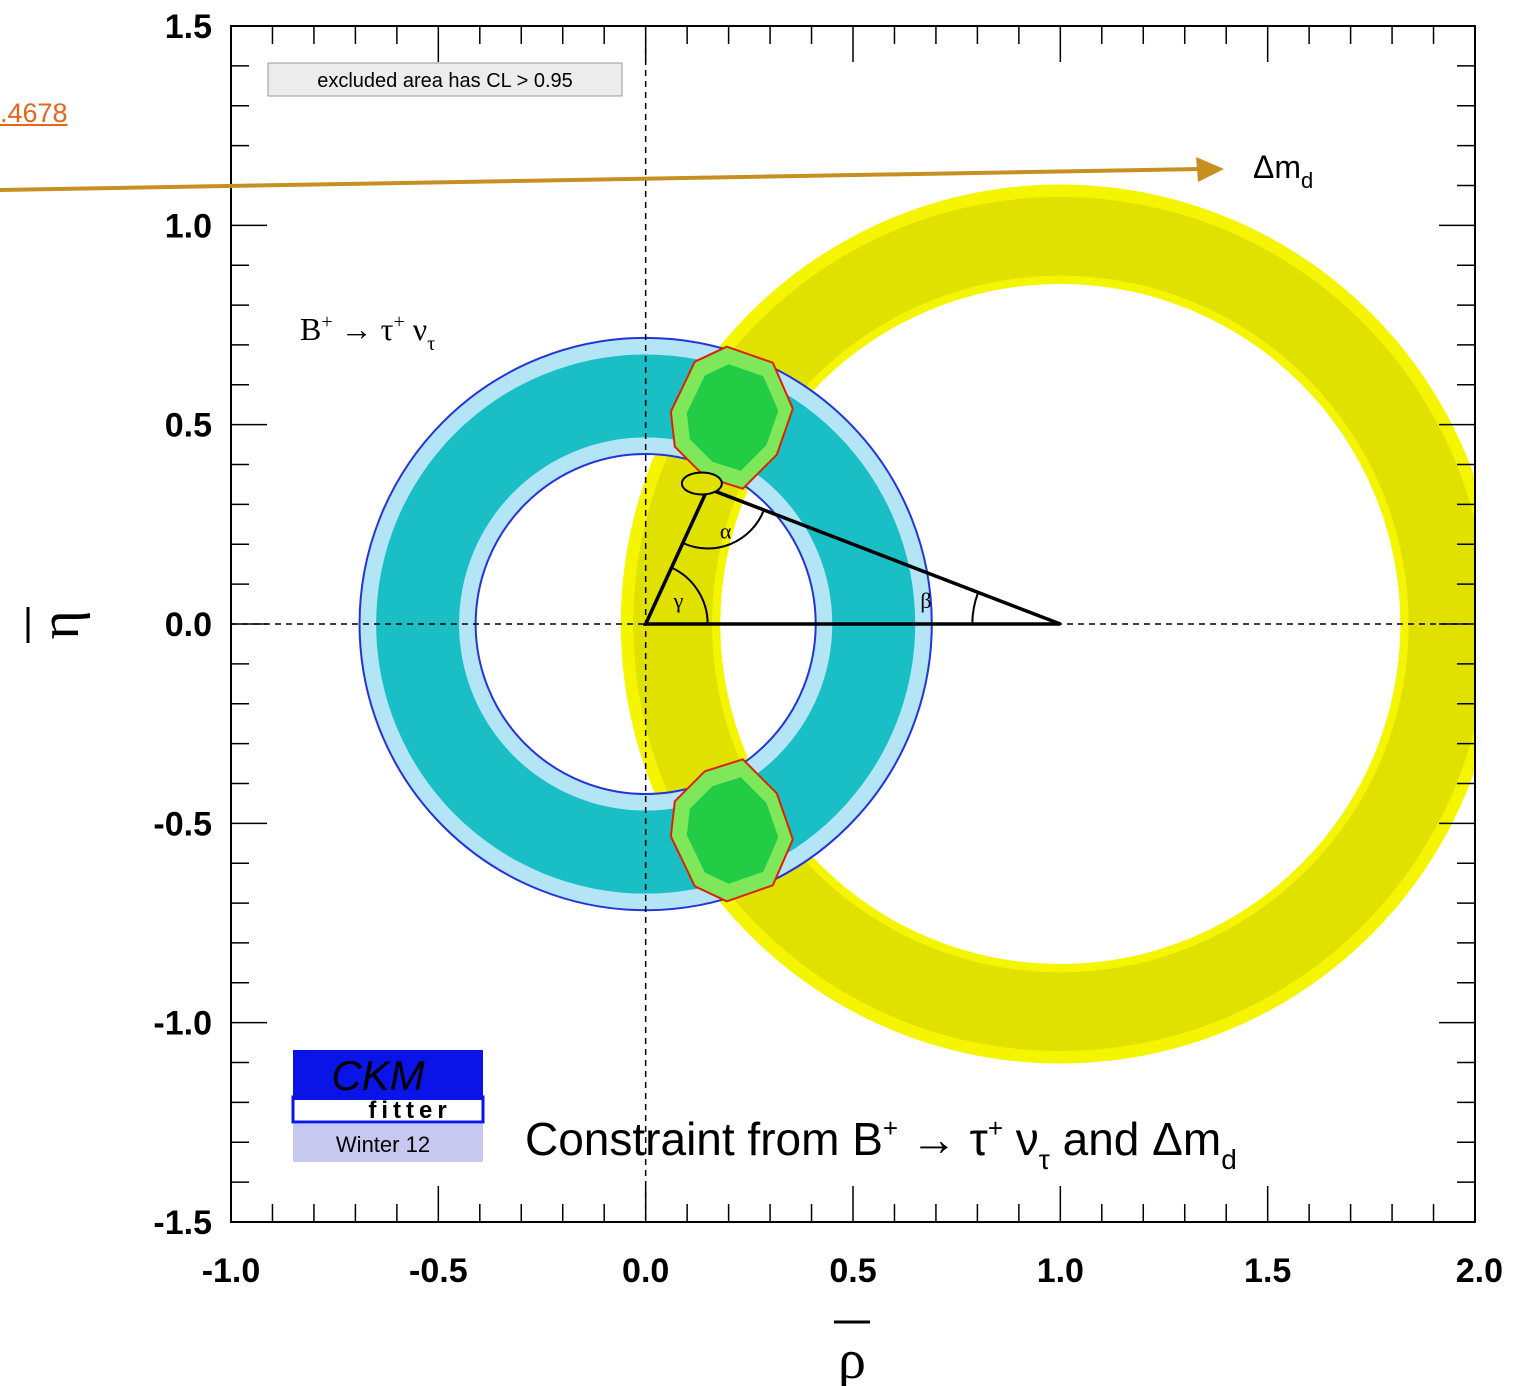 The image size is (1527, 1386). Describe the element at coordinates (646, 624) in the screenshot. I see `ring-btaunu-band` at that location.